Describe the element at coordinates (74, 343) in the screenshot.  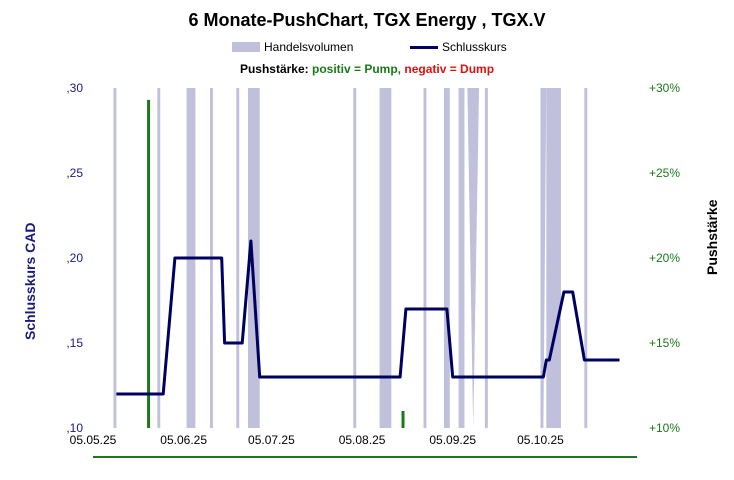
I see `y-tick-left: ,15` at that location.